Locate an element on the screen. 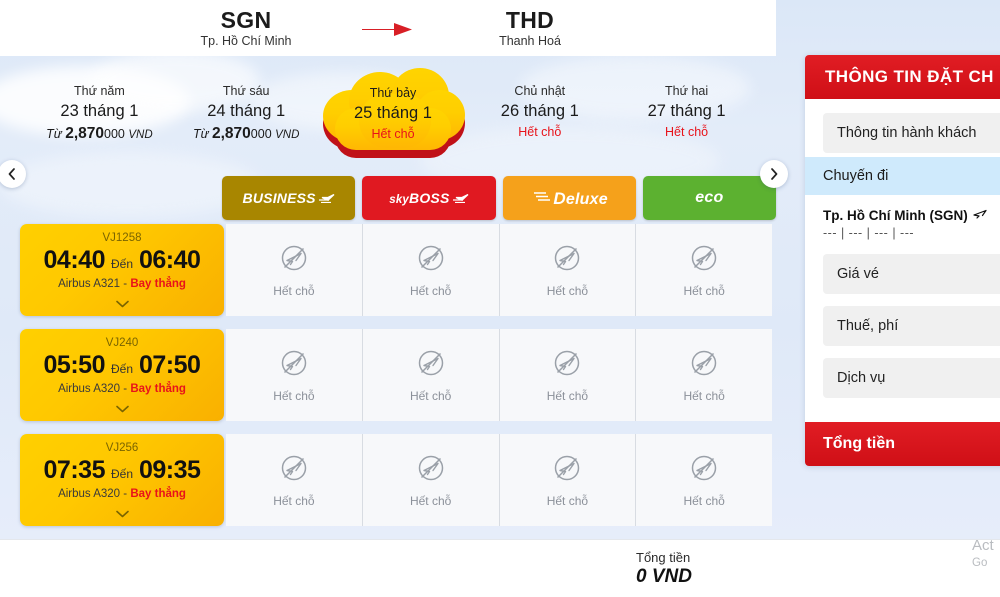  flight-number: VJ1258 is located at coordinates (122, 238).